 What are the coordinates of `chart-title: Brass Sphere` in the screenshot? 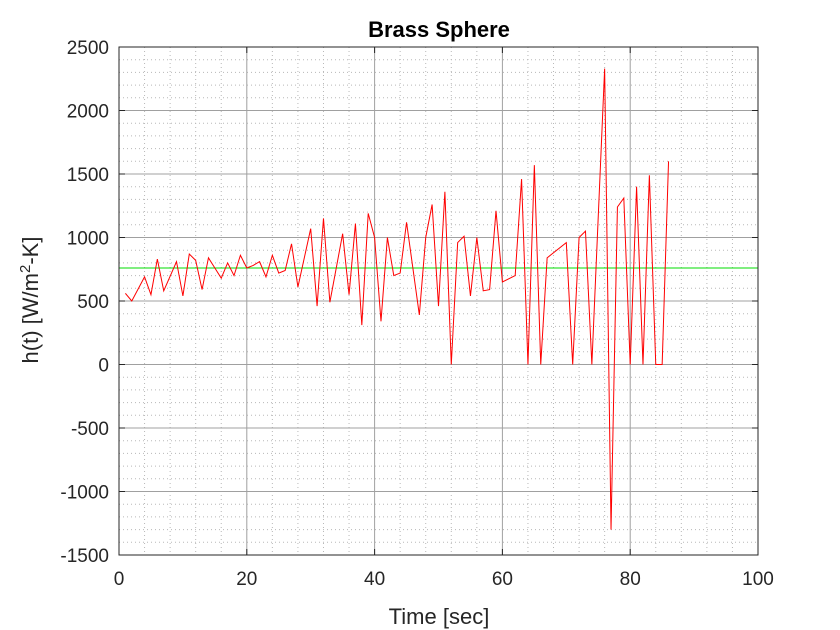 It's located at (439, 29).